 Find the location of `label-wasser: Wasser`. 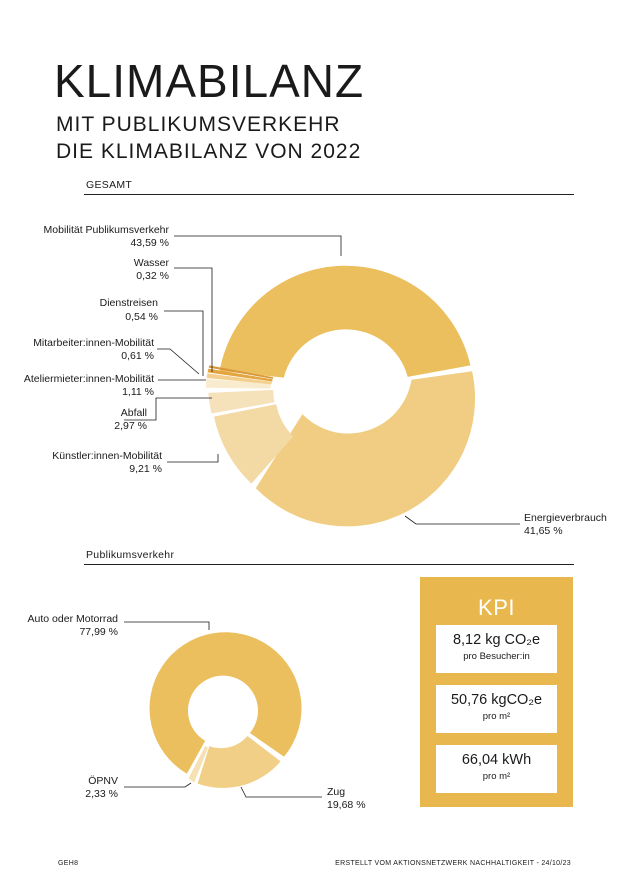

label-wasser: Wasser is located at coordinates (152, 263).